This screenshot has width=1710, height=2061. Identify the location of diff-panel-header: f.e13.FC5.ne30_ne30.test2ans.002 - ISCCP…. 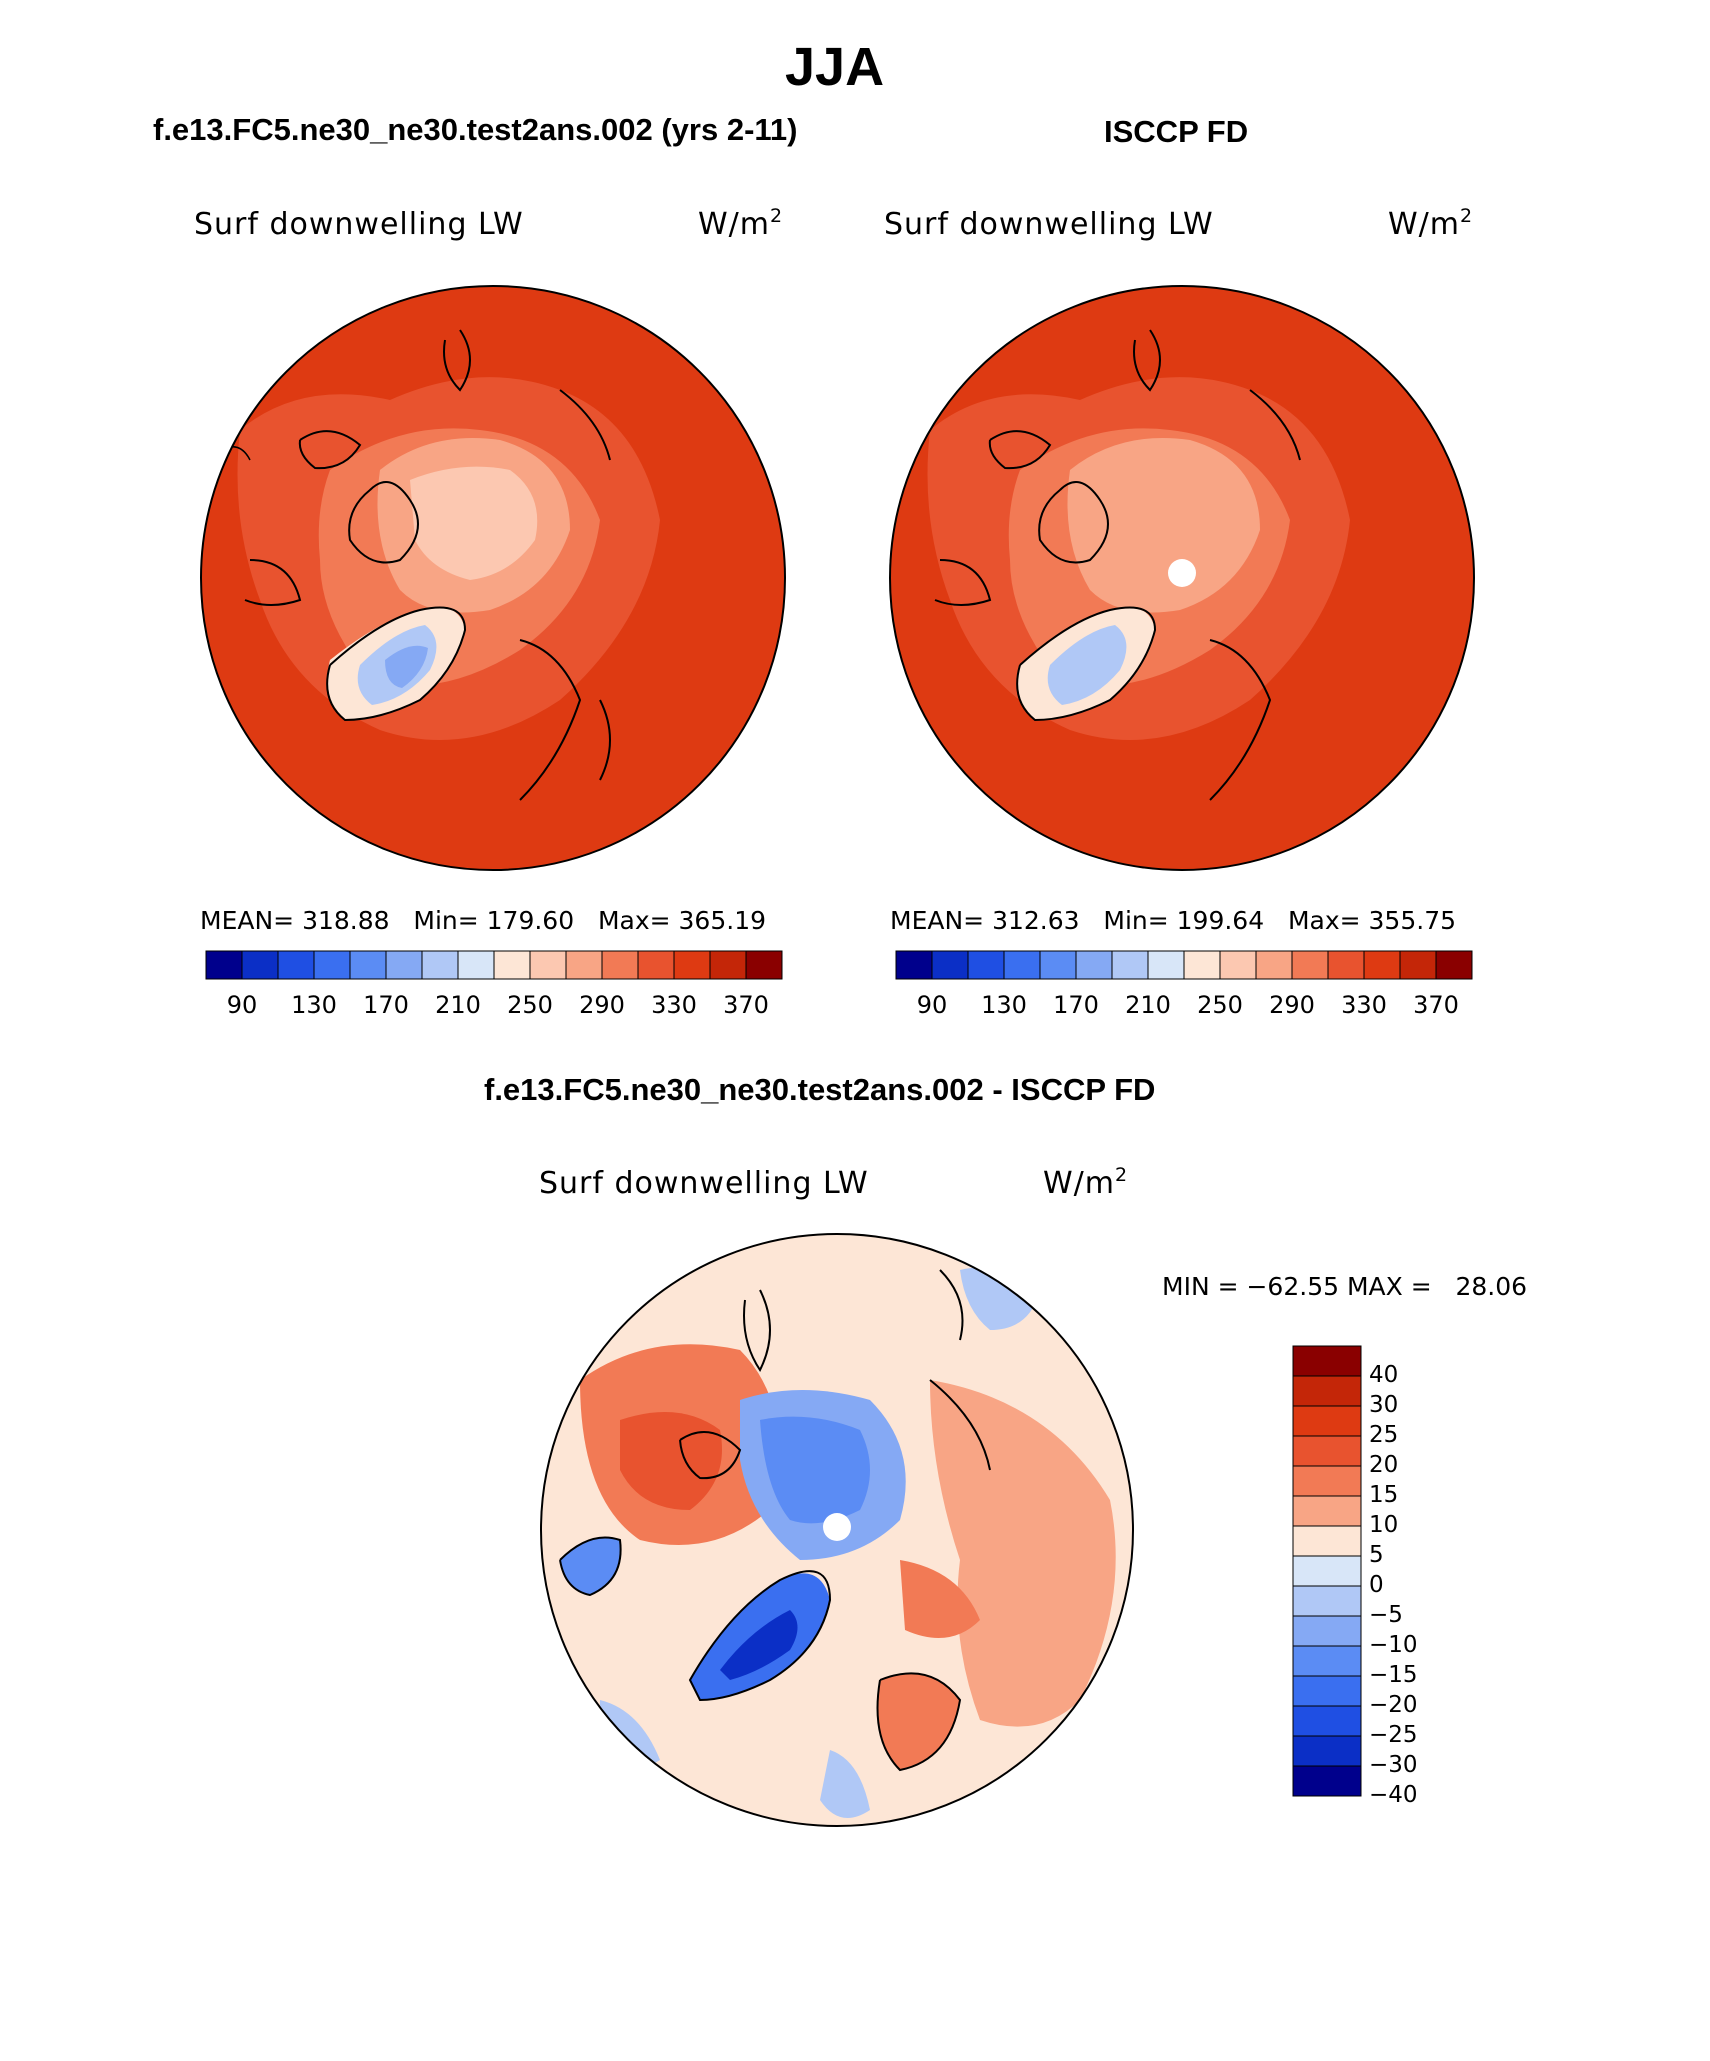
(820, 1089).